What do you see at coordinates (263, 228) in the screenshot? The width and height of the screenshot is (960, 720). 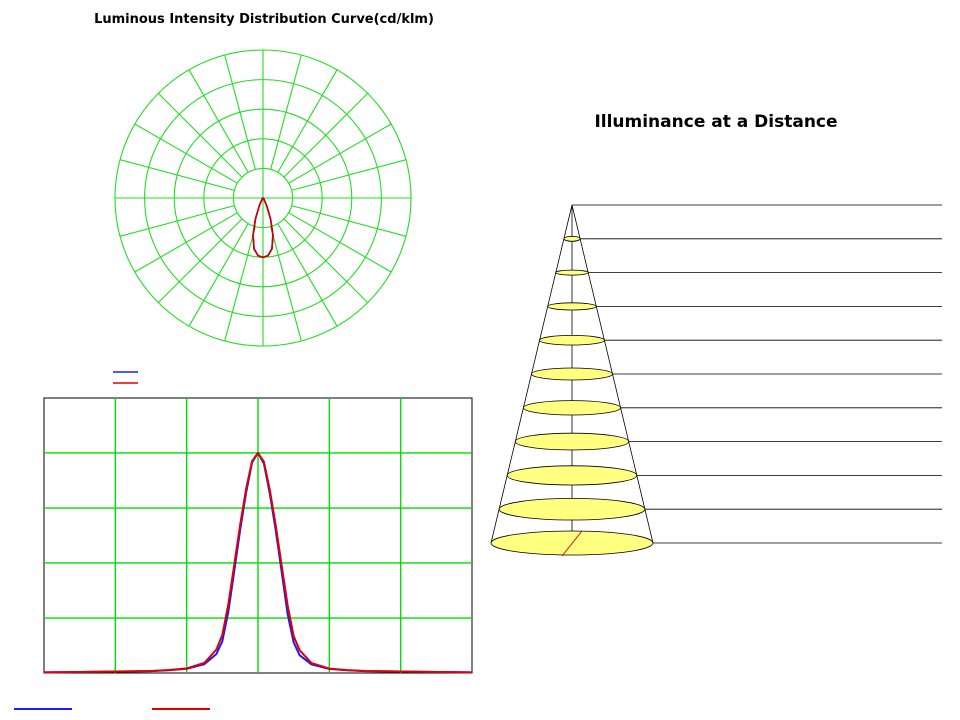 I see `polar-curve-c90-c270` at bounding box center [263, 228].